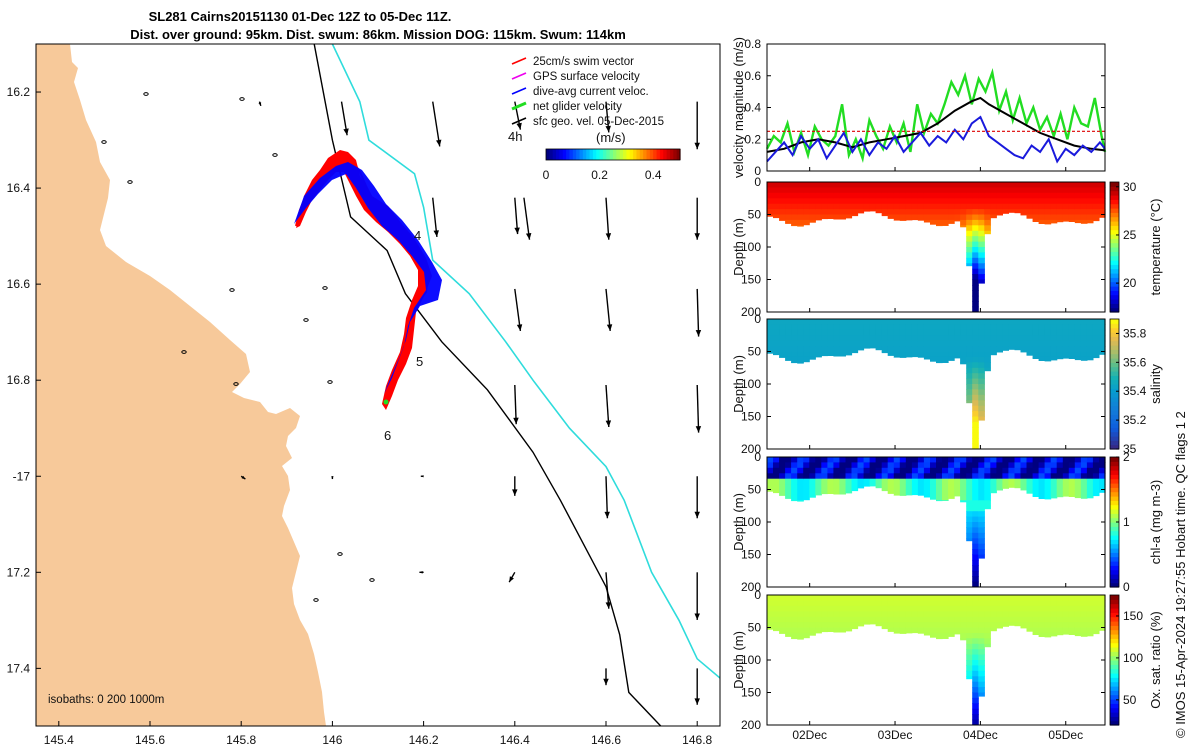 Image resolution: width=1200 pixels, height=750 pixels. Describe the element at coordinates (1126, 587) in the screenshot. I see `section-colorbar-tick-label: 0` at that location.